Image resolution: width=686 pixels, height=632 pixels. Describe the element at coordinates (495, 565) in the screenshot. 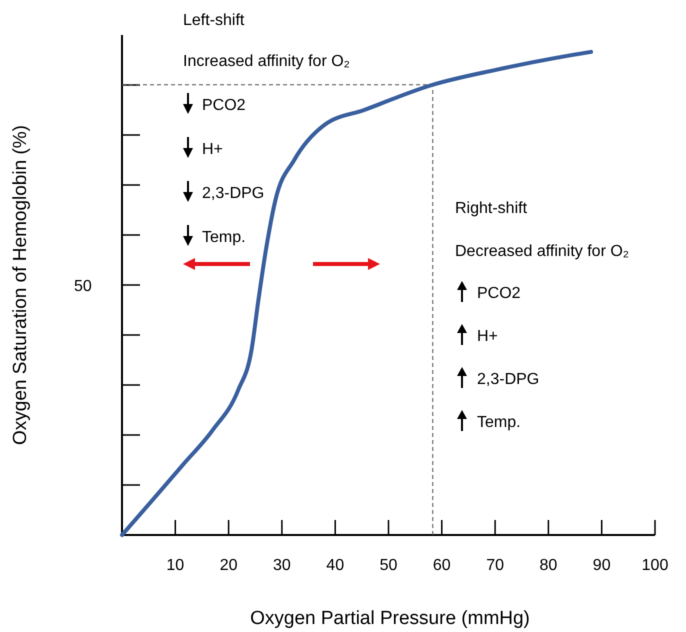

I see `x-tick-label: 70` at that location.